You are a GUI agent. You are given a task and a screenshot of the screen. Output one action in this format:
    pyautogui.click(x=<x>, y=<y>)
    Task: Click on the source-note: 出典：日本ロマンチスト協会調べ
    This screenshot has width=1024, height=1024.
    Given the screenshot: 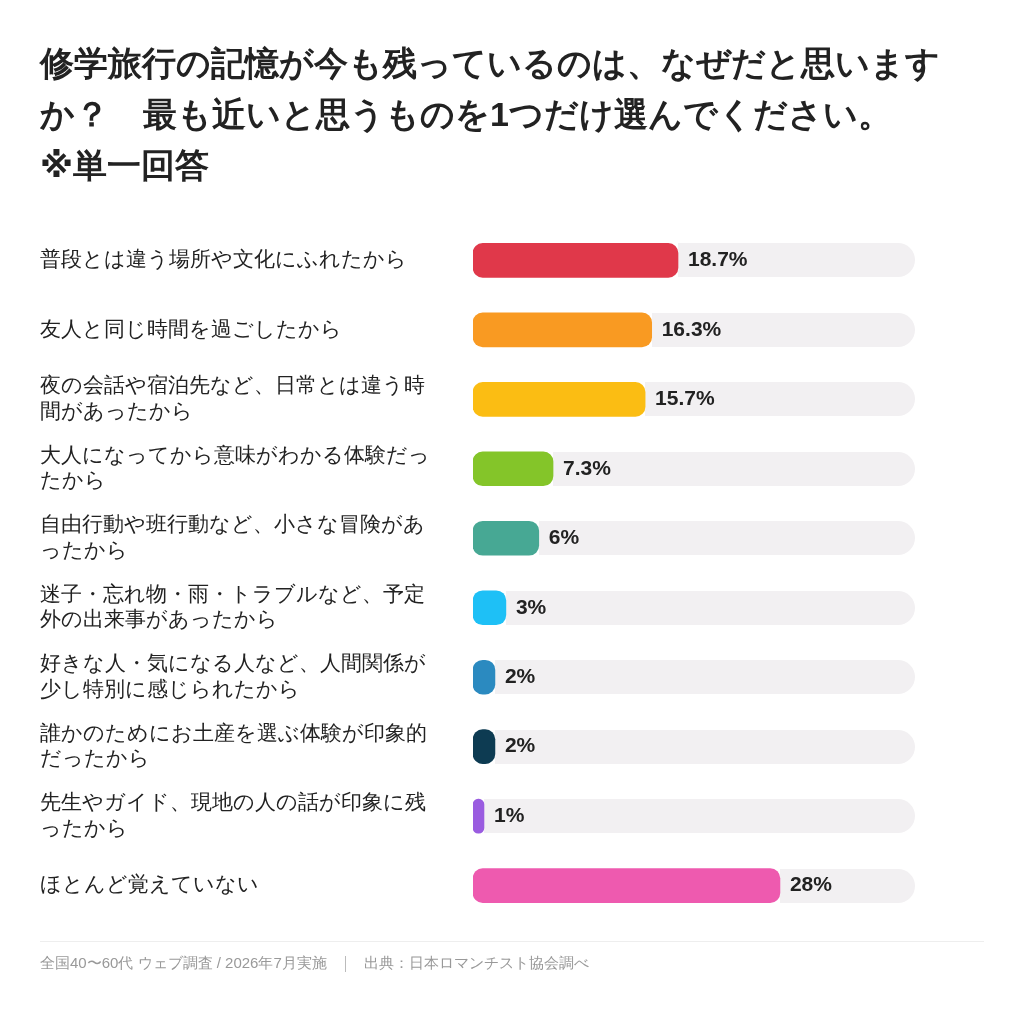 What is the action you would take?
    pyautogui.click(x=476, y=963)
    